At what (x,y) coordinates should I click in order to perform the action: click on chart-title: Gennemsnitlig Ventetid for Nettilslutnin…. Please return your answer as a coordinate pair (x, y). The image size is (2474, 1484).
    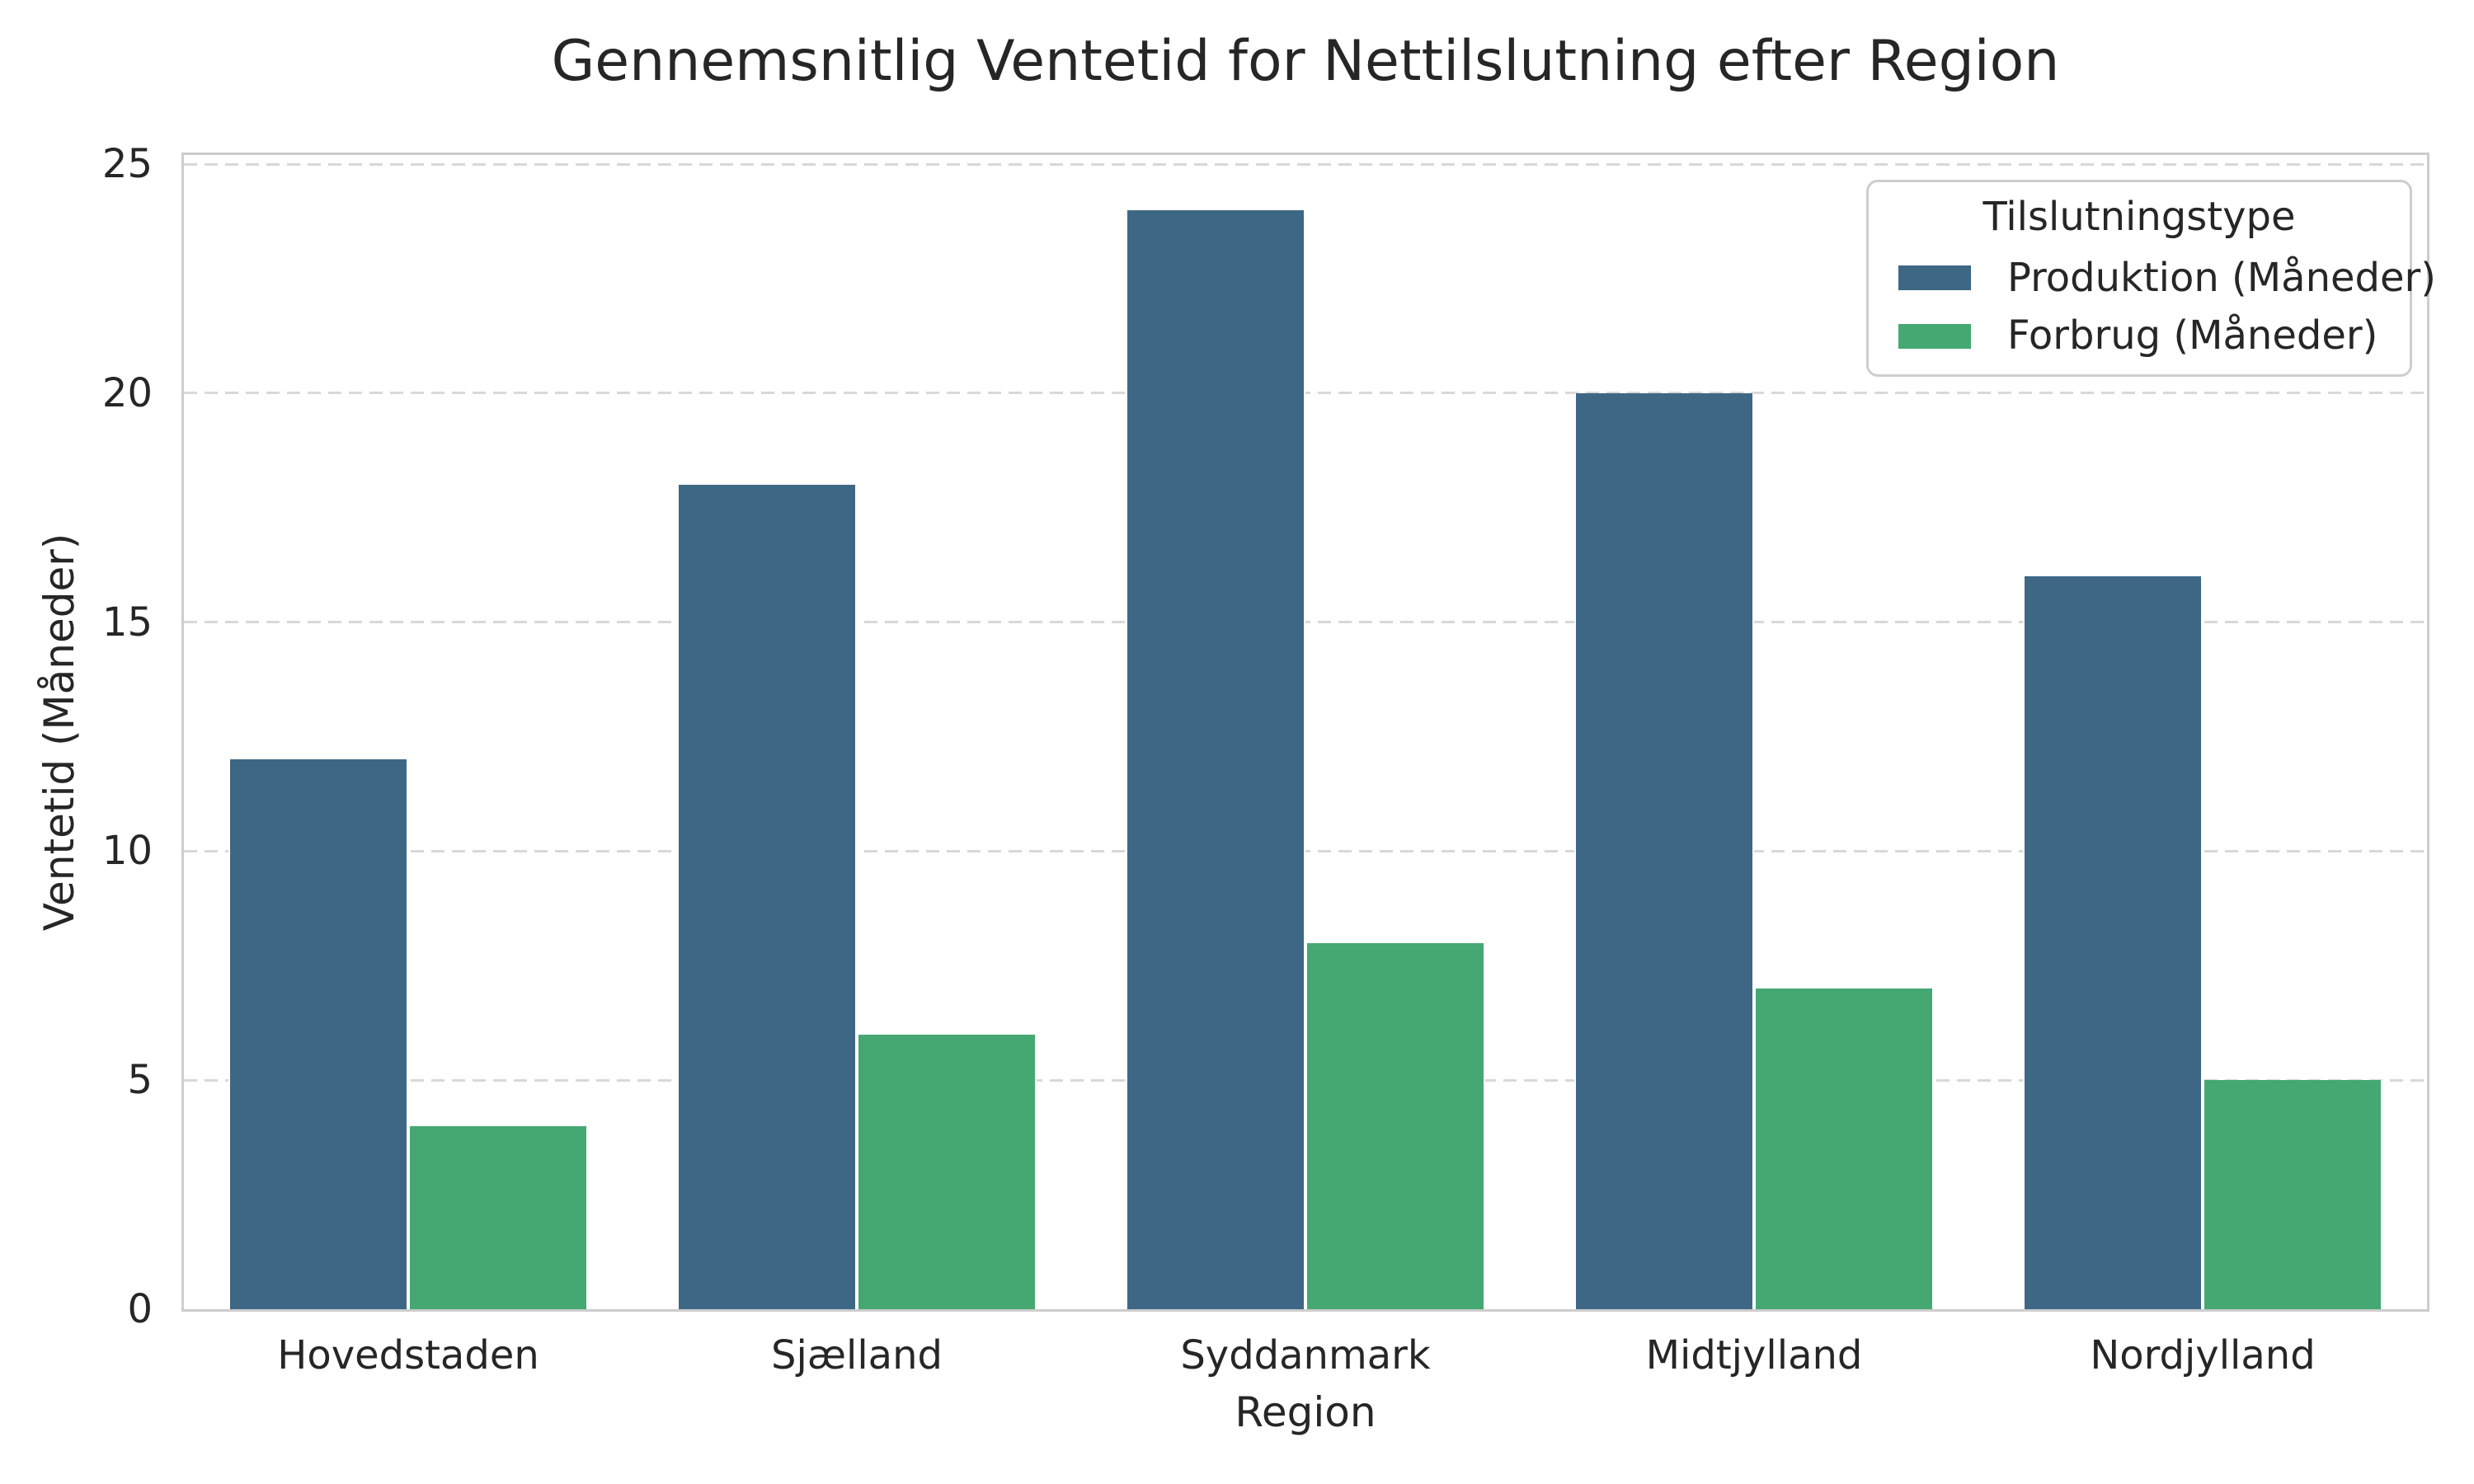
    Looking at the image, I should click on (1305, 62).